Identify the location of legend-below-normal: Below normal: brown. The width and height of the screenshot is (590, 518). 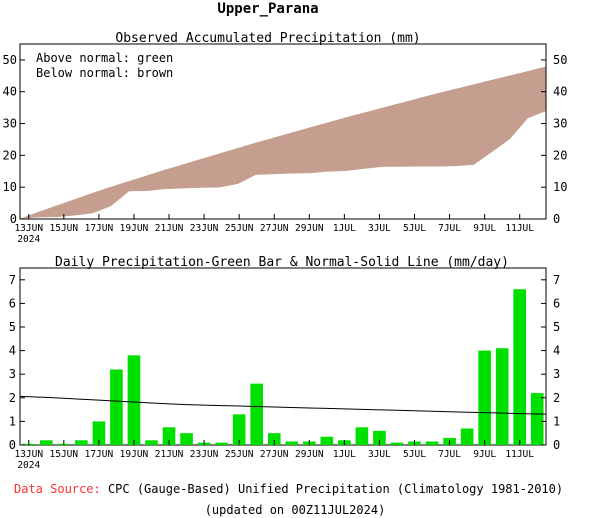
(104, 73).